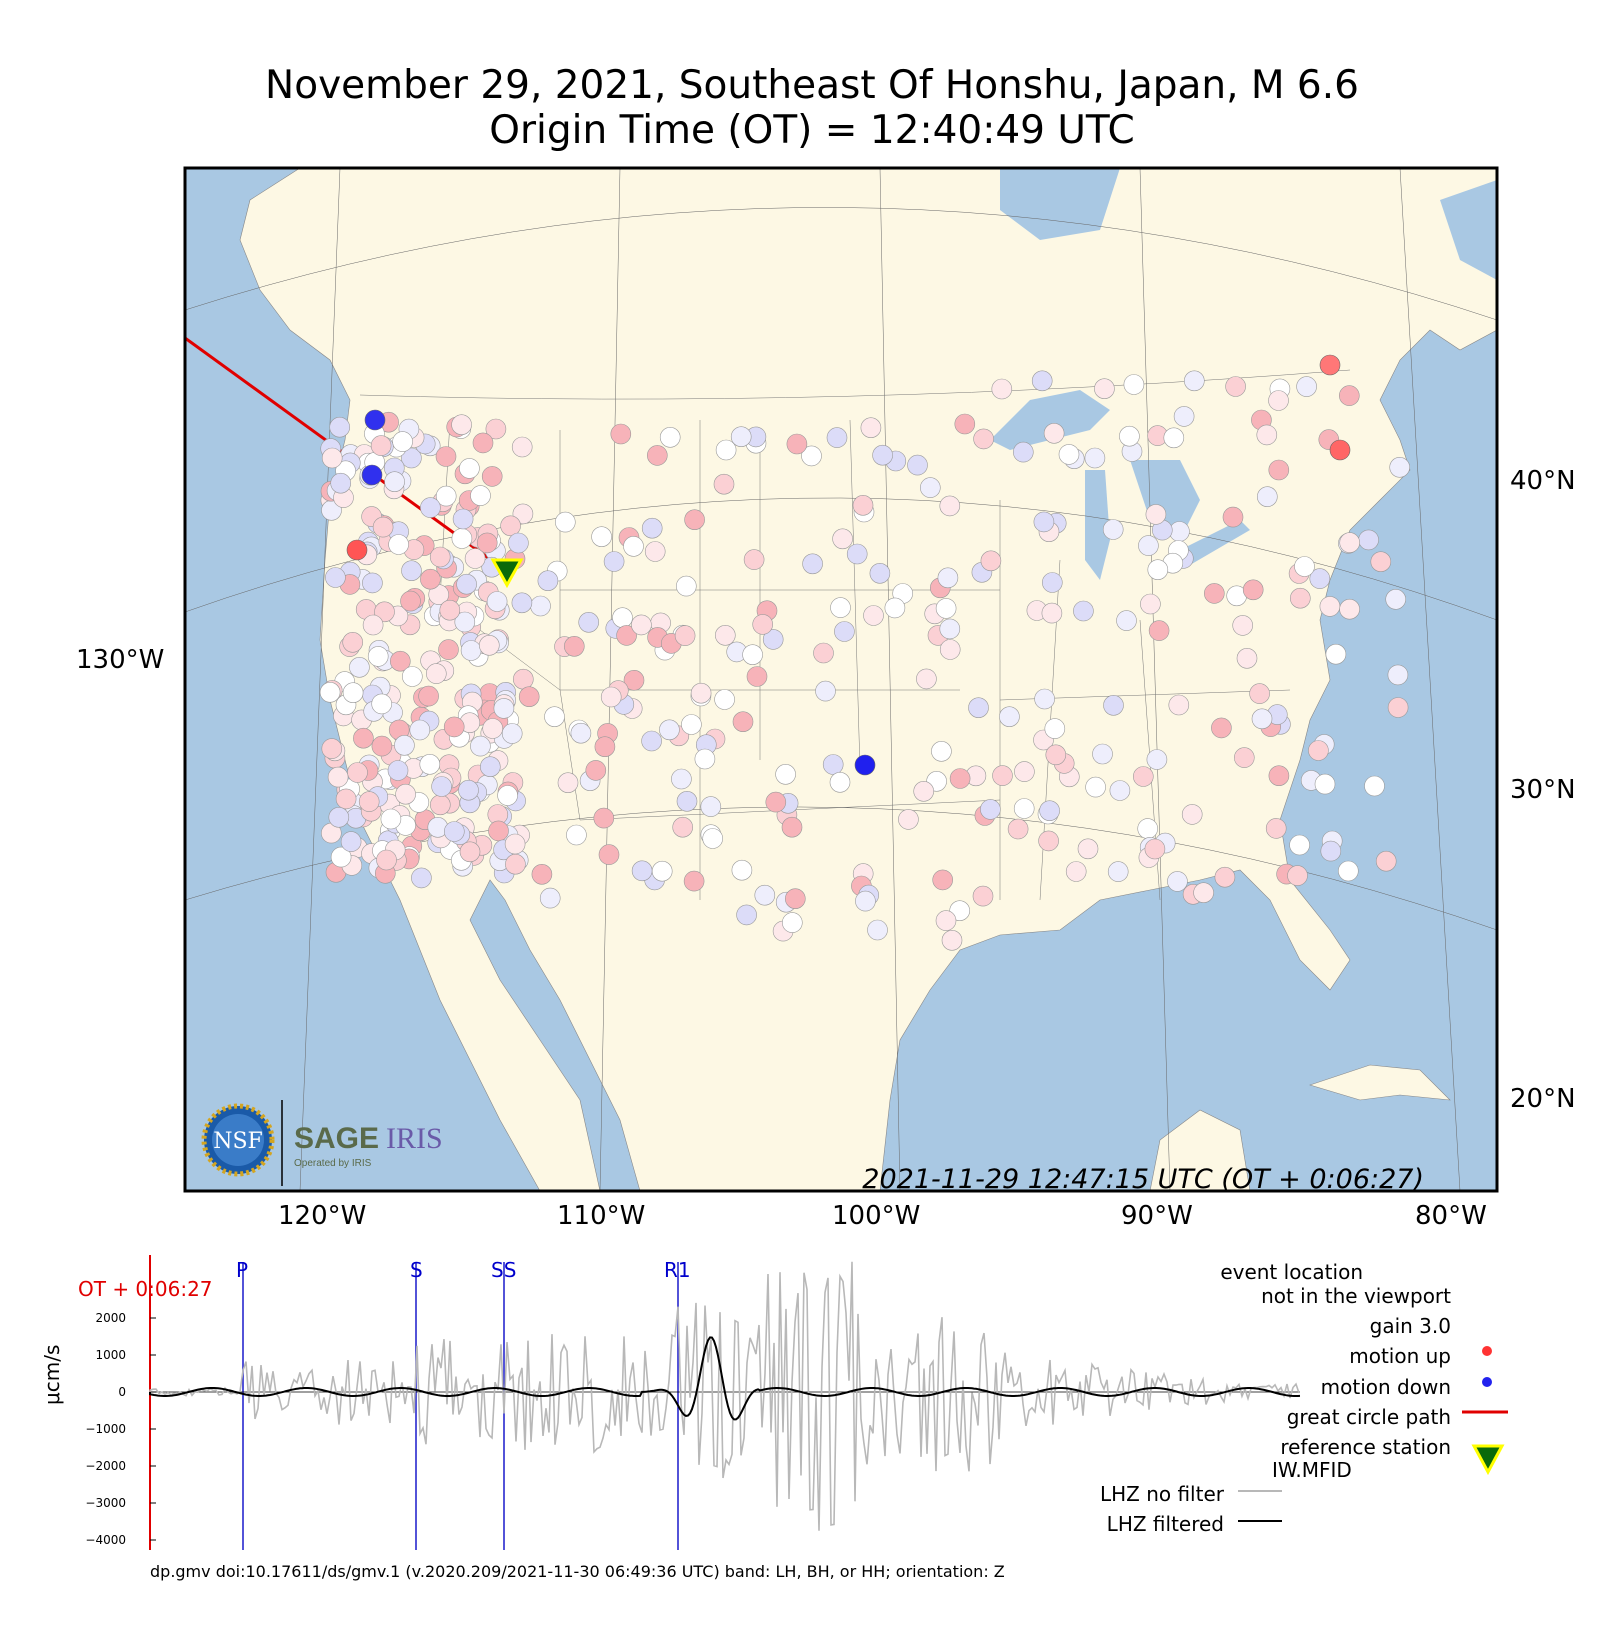  I want to click on lon-label-130w: 130°W, so click(120, 660).